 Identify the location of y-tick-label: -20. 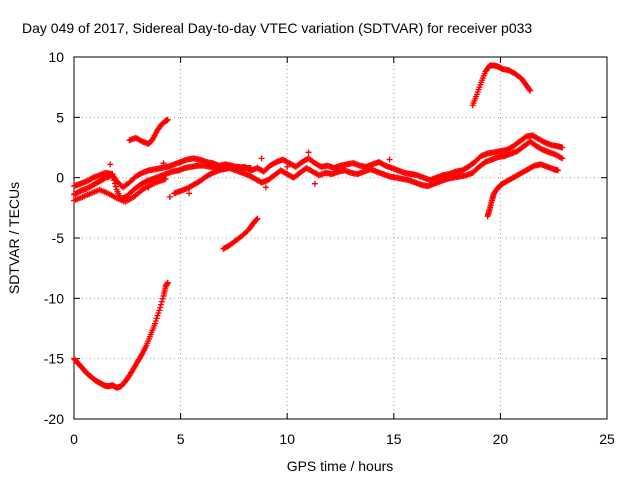
(54, 419).